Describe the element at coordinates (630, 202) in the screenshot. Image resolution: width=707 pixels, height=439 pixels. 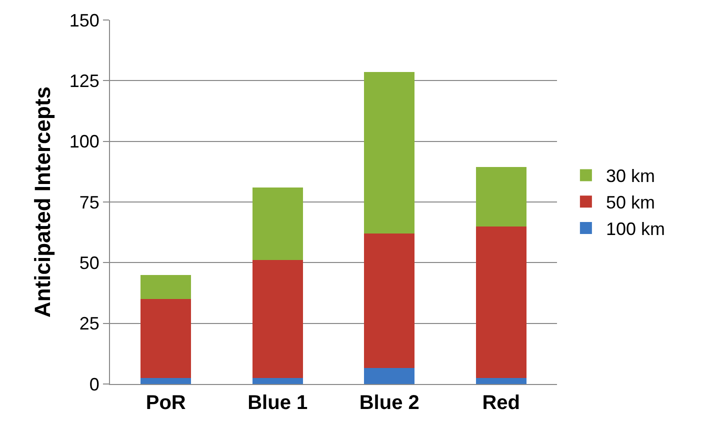
I see `legend-label: 50 km` at that location.